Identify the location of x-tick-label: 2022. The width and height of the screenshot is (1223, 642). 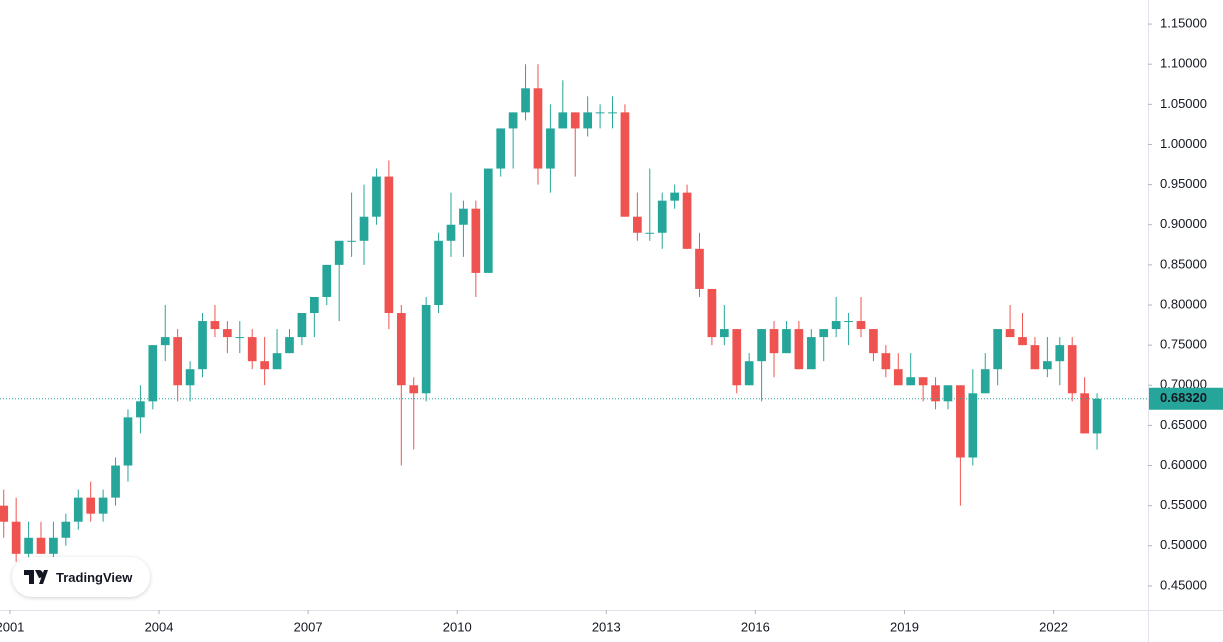
(1053, 626).